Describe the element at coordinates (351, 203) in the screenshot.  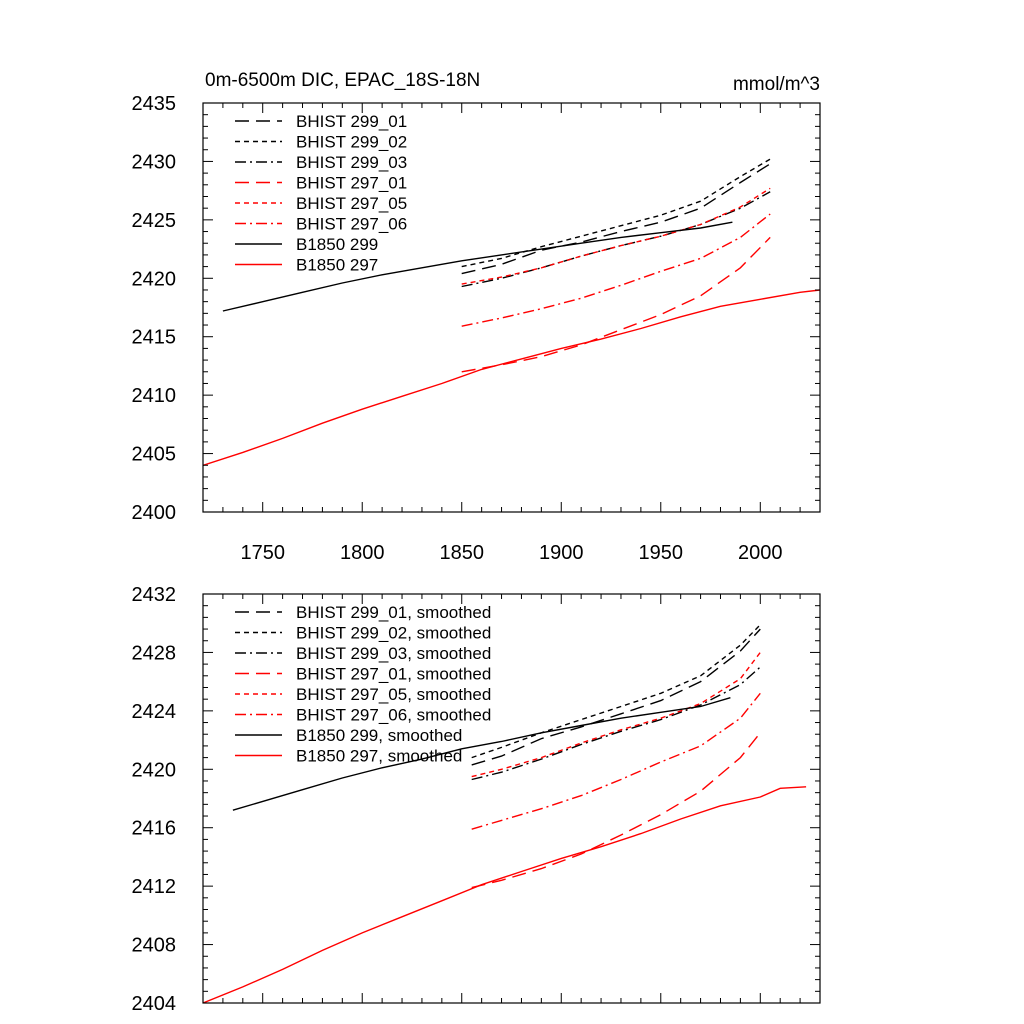
I see `legend-entry: BHIST 297_05` at that location.